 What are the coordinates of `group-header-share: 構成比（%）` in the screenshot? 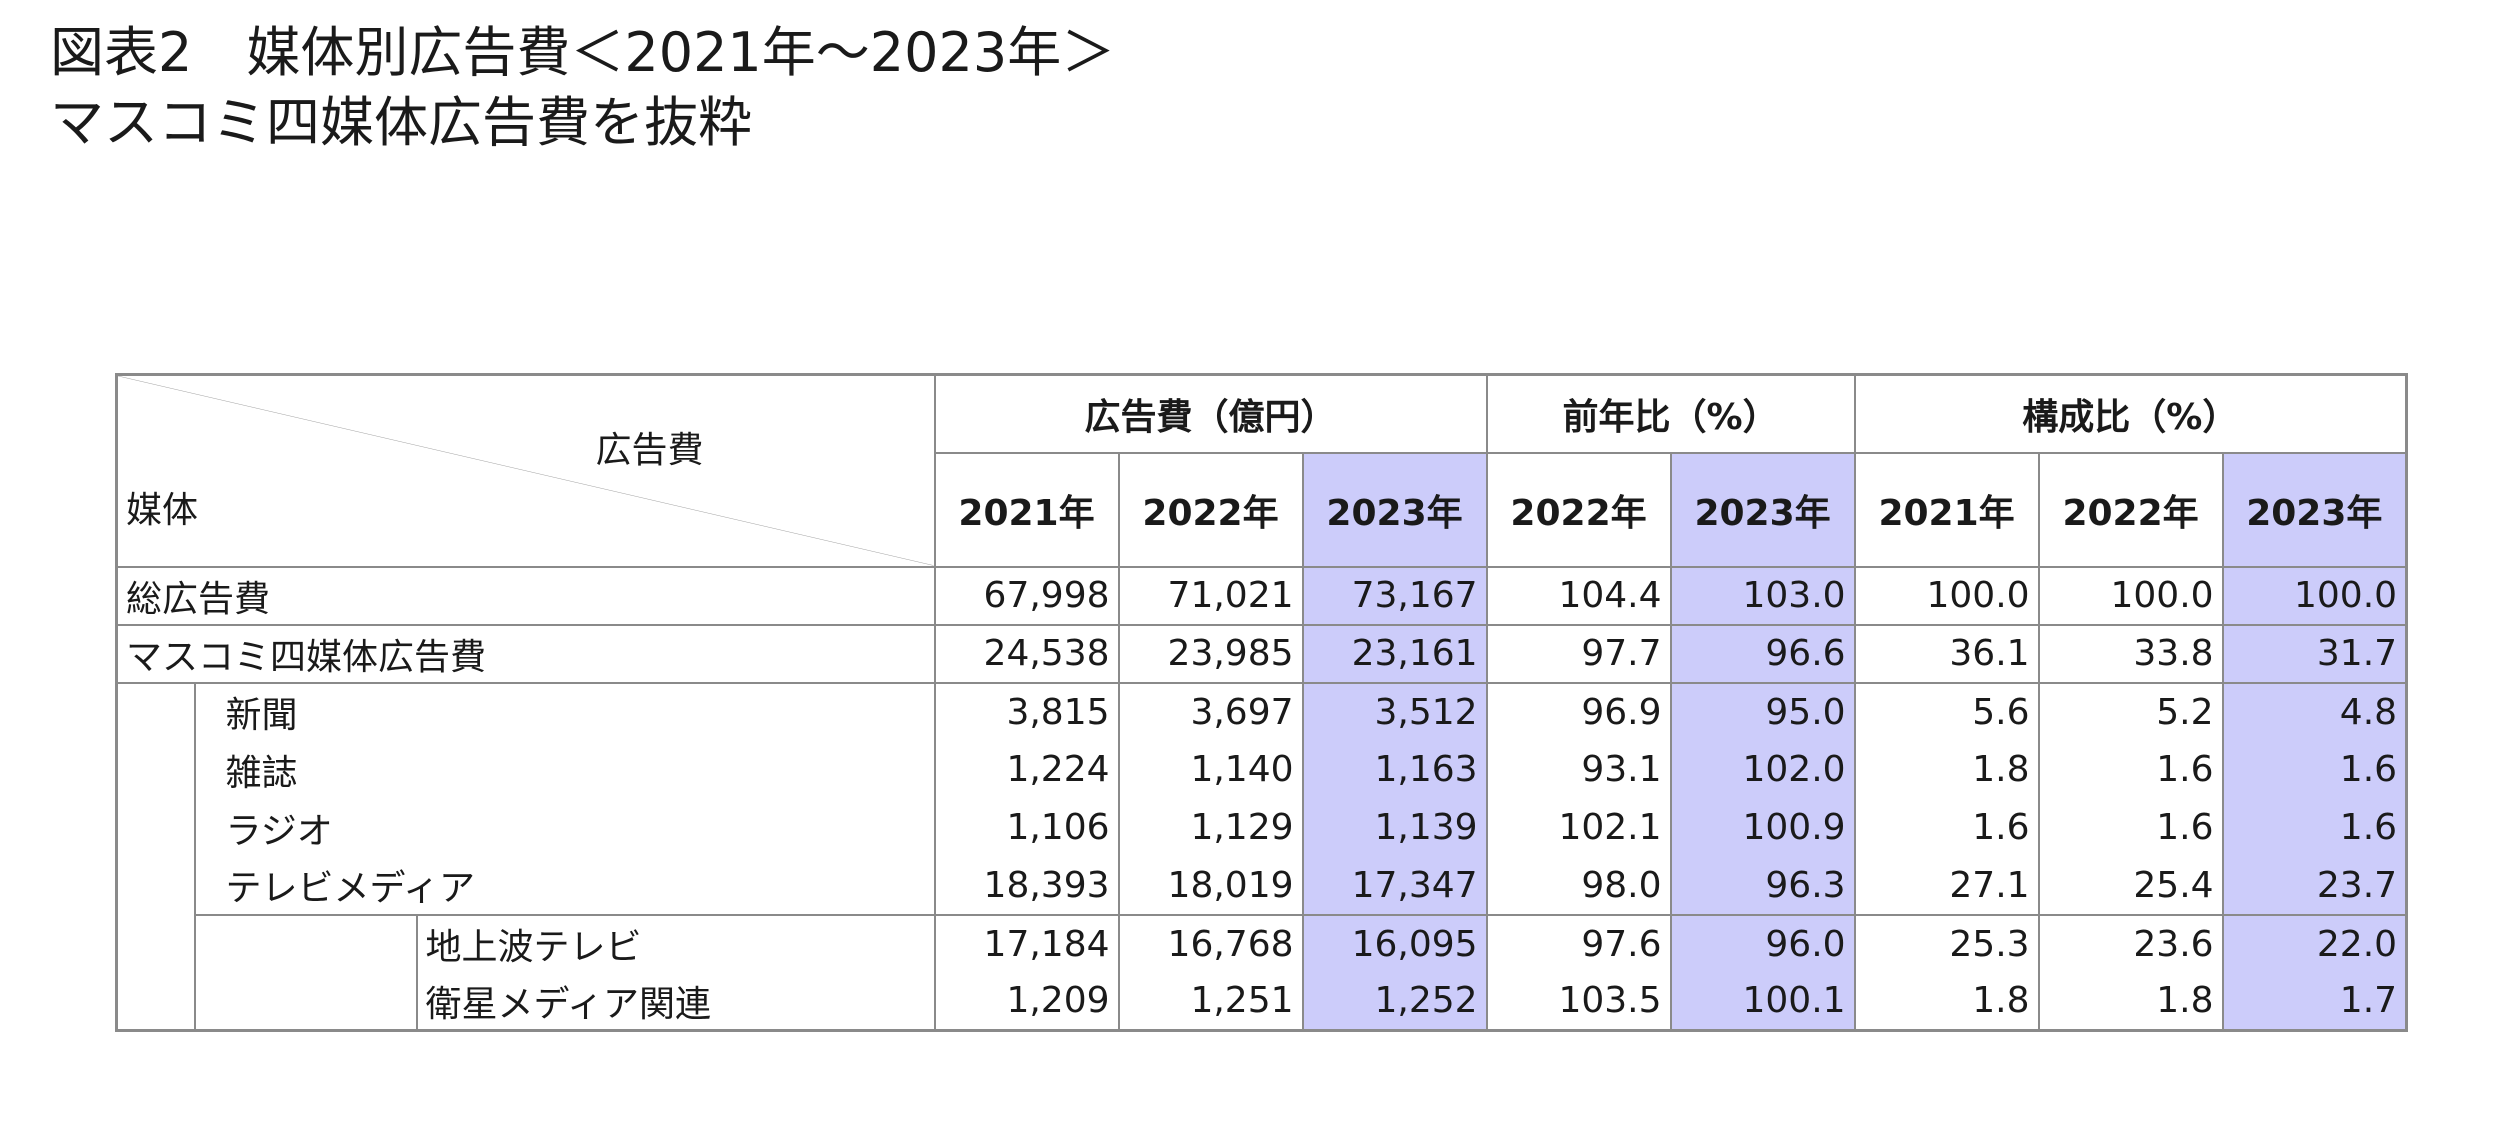 It's located at (2130, 413).